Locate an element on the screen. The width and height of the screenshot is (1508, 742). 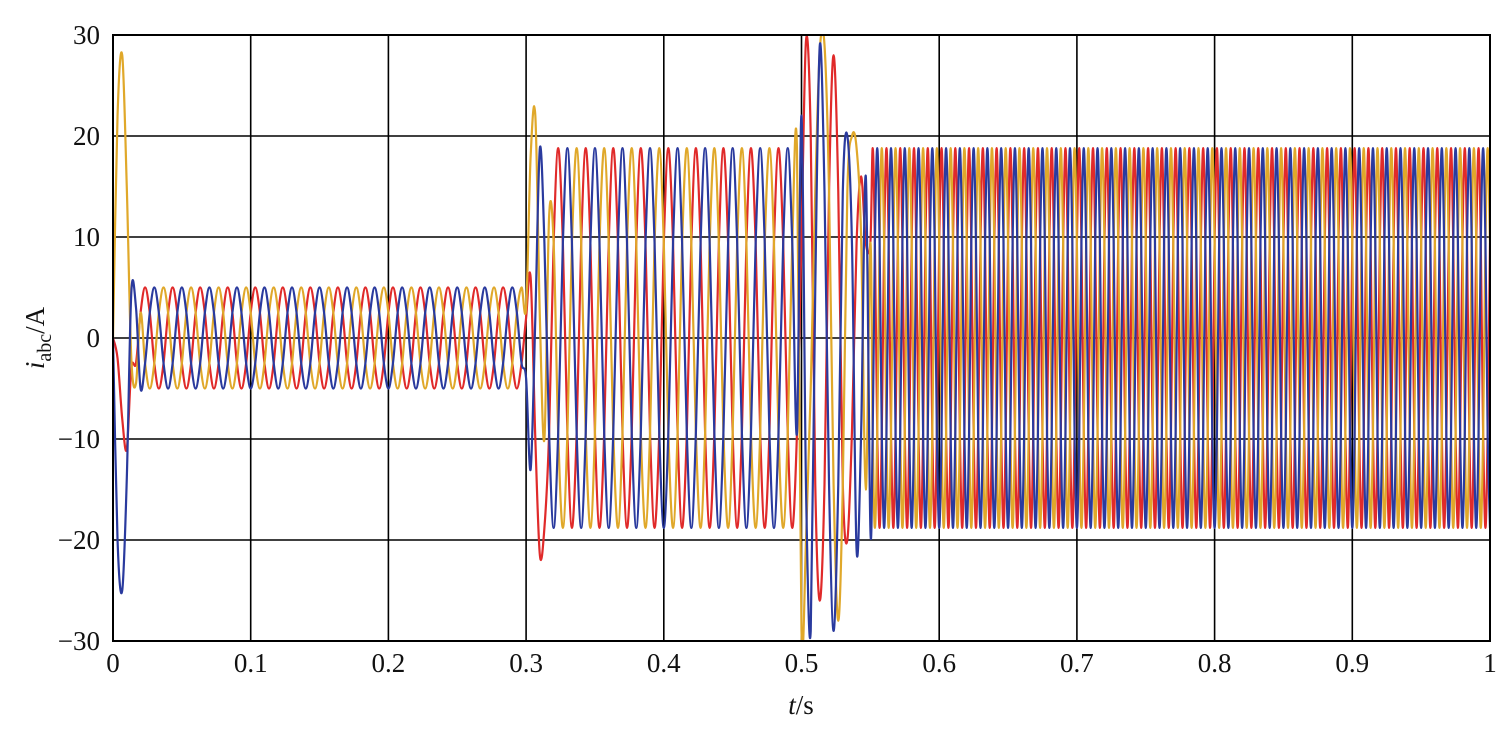
x-tick-label: 1 is located at coordinates (1490, 663).